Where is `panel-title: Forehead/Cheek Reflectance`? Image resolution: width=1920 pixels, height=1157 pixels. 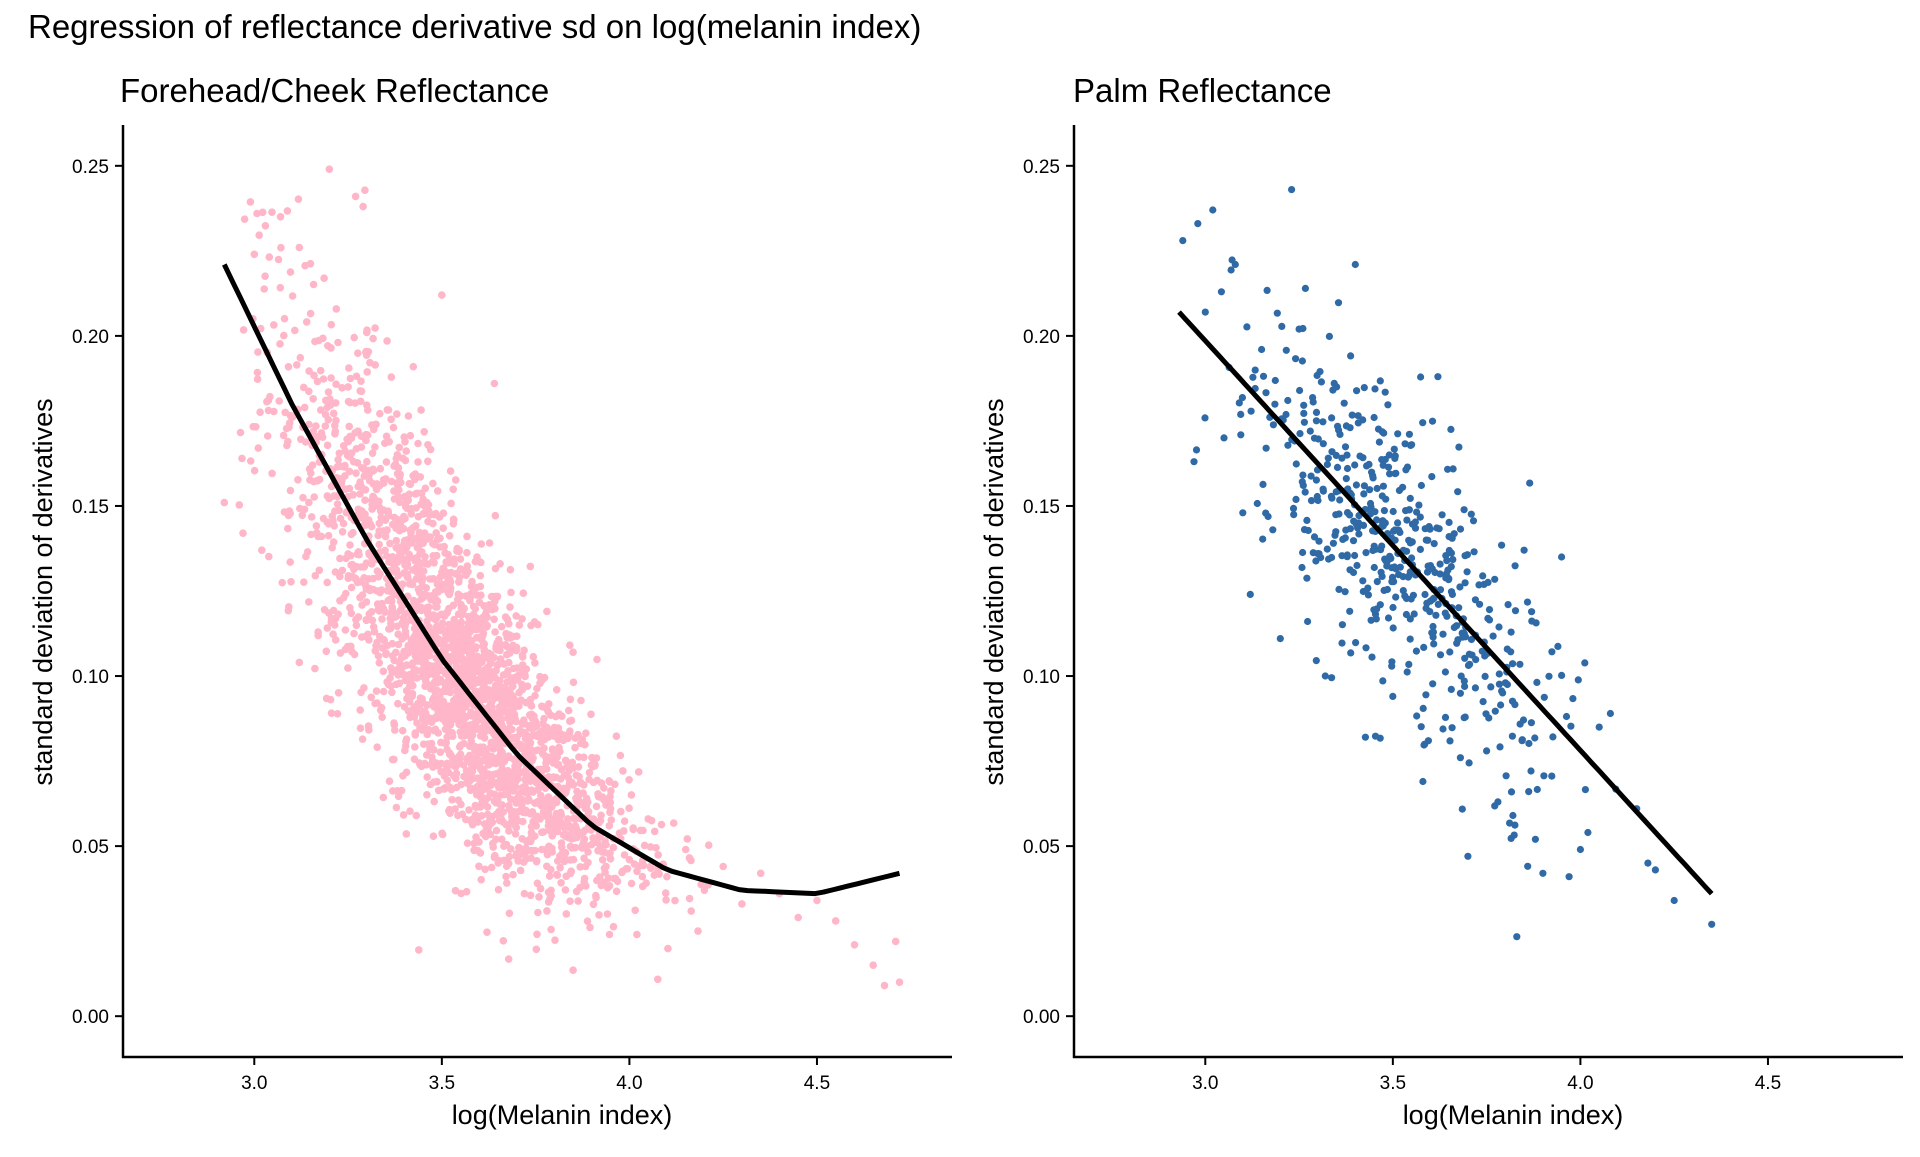 panel-title: Forehead/Cheek Reflectance is located at coordinates (334, 90).